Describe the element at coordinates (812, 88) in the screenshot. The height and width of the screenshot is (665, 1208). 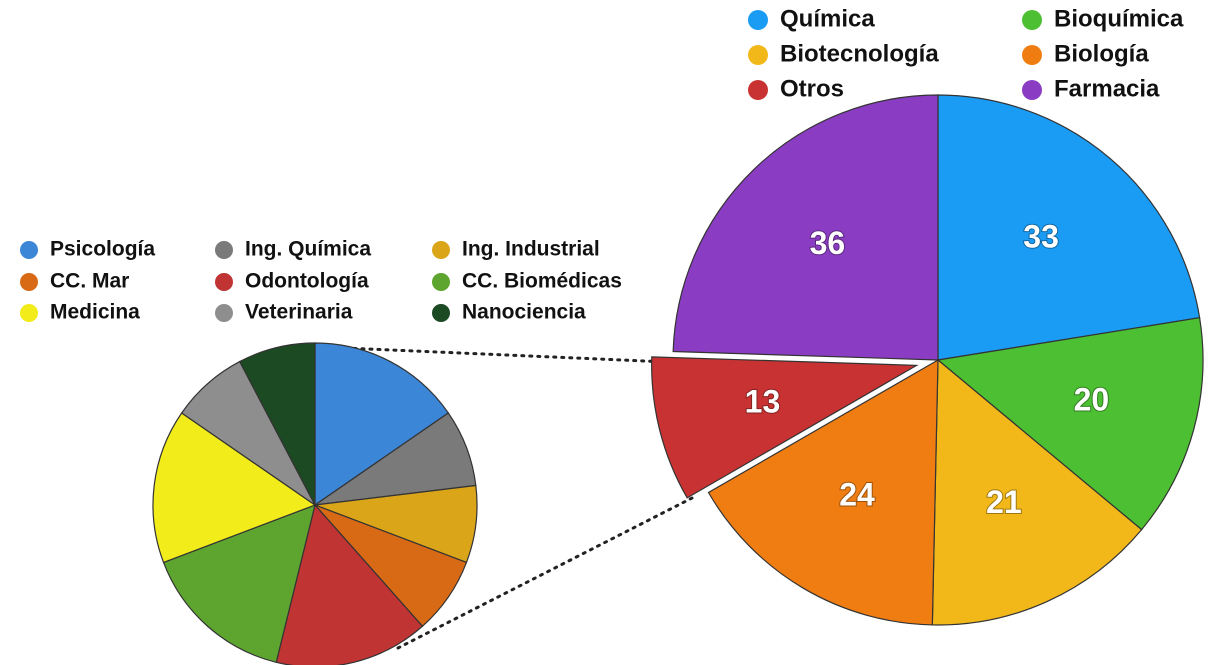
I see `legend-label: Otros` at that location.